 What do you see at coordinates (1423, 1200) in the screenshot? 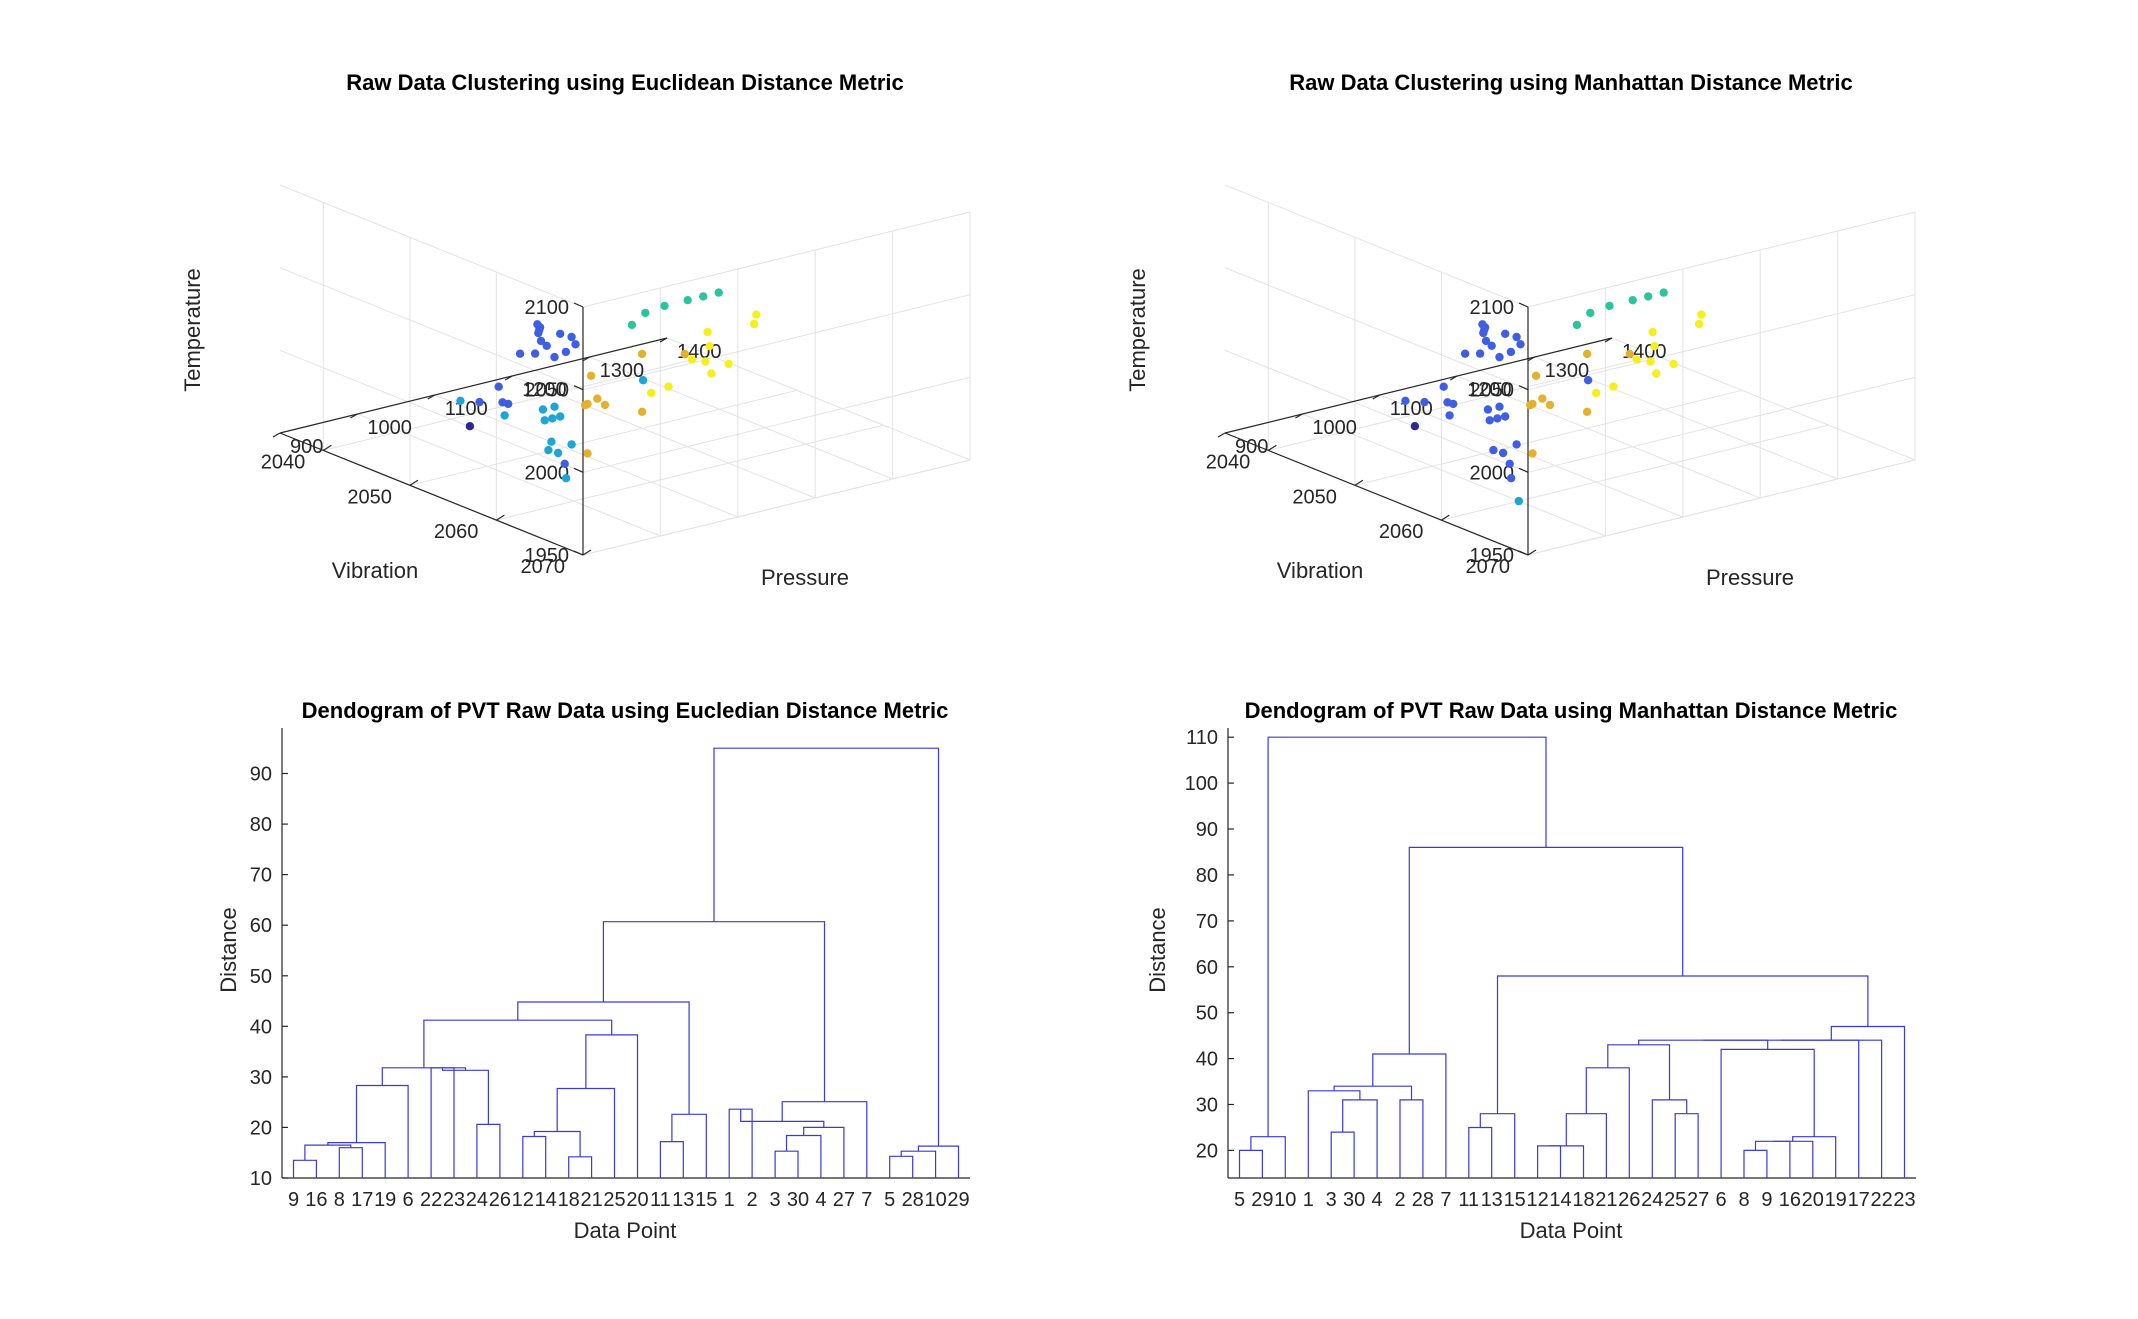
I see `leaf-label: 28` at bounding box center [1423, 1200].